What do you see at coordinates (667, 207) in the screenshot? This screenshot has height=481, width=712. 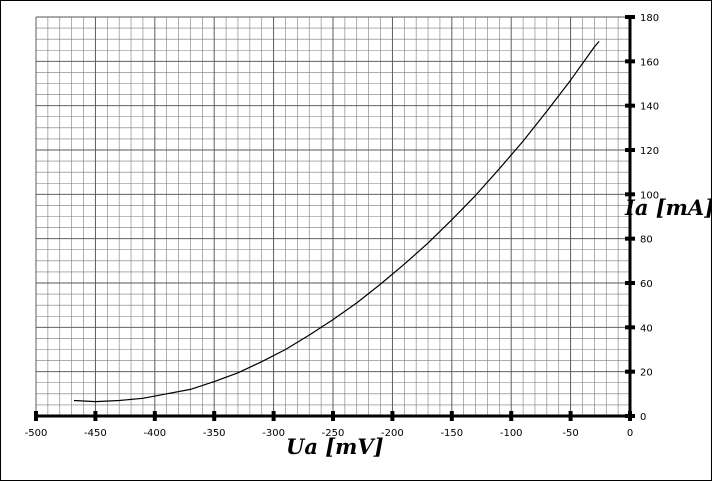 I see `y-axis-title: Ia [mA]` at bounding box center [667, 207].